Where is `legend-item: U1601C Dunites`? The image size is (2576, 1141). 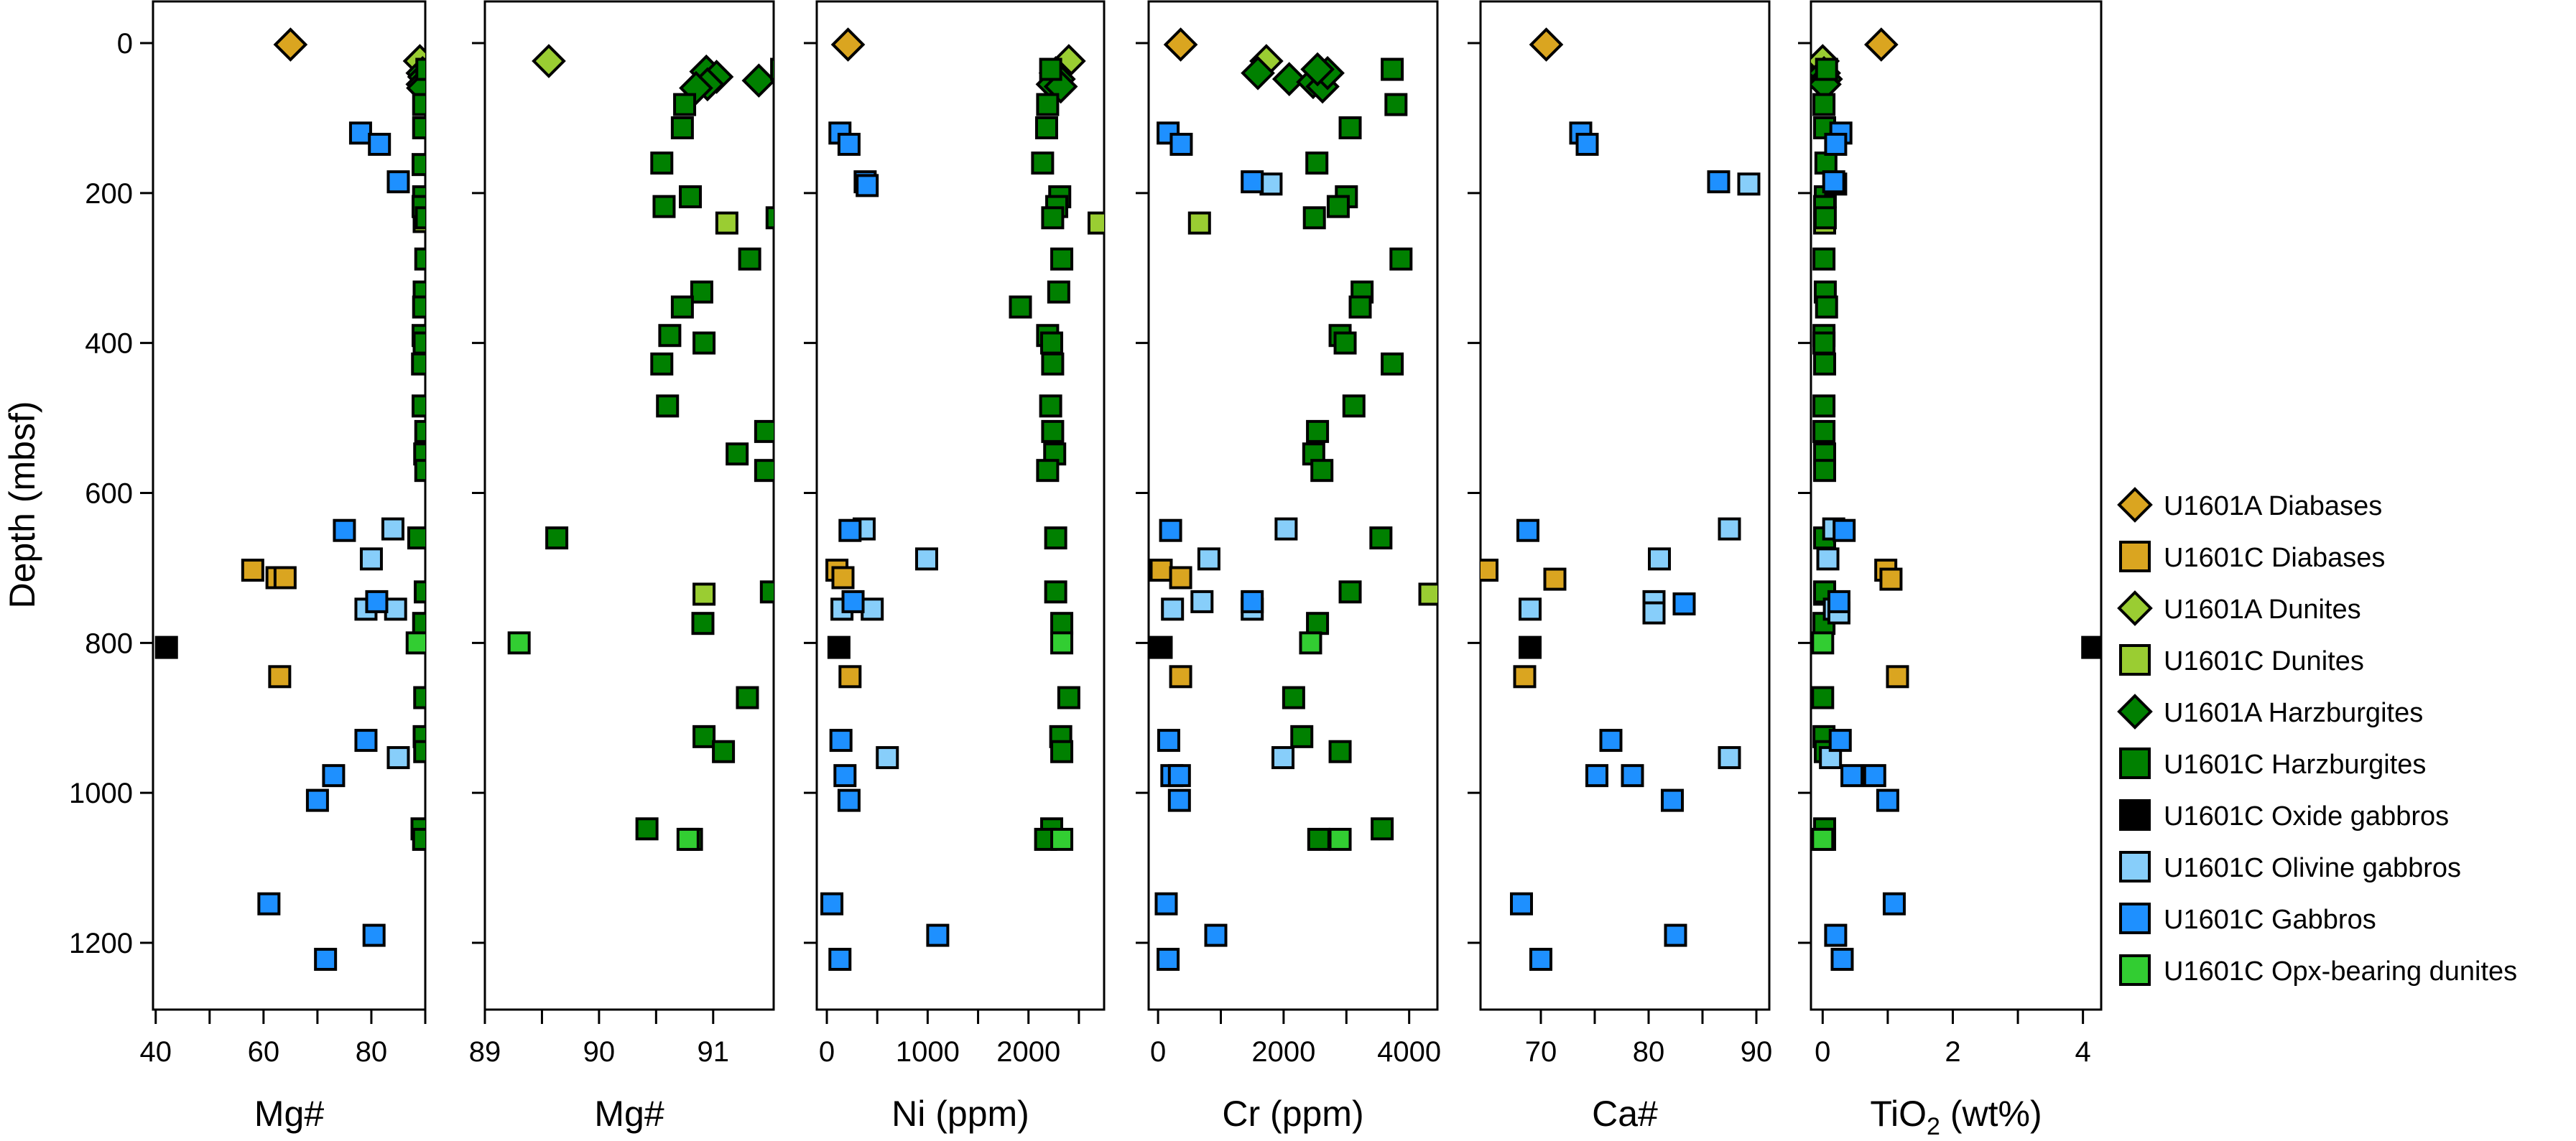 legend-item: U1601C Dunites is located at coordinates (2241, 660).